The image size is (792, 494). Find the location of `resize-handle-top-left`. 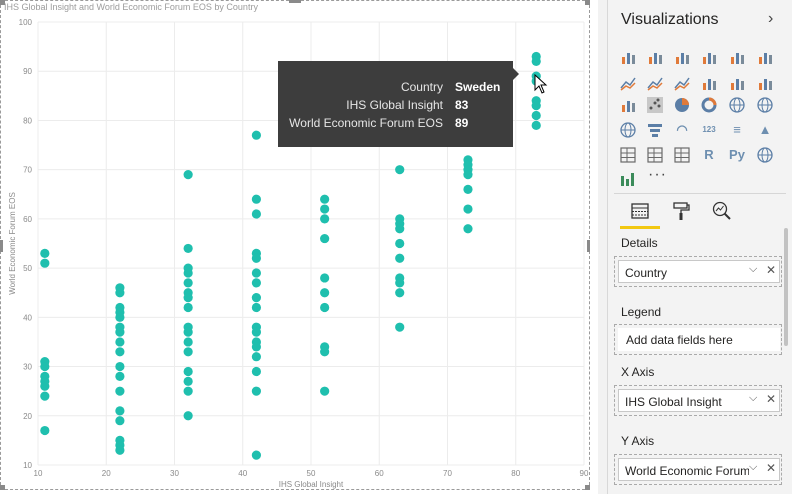

resize-handle-top-left is located at coordinates (2, 2).